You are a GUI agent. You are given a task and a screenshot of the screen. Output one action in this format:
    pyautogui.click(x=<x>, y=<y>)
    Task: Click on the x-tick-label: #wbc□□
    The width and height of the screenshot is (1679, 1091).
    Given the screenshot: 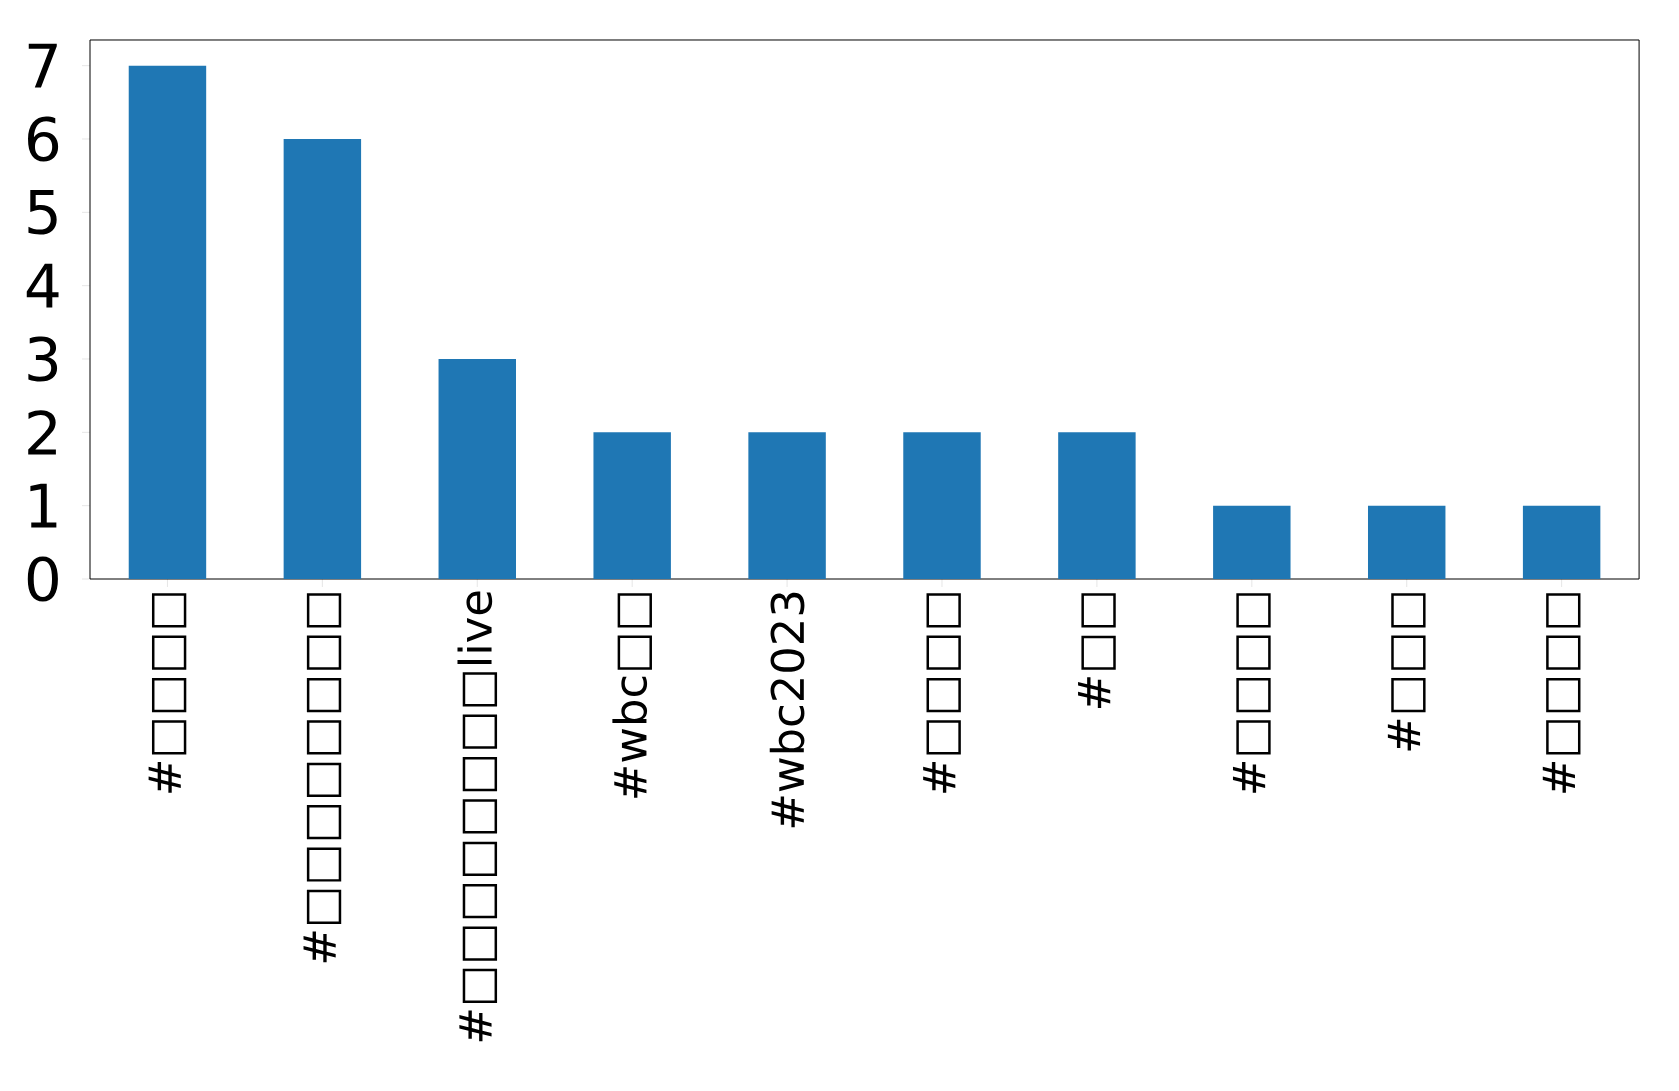 What is the action you would take?
    pyautogui.click(x=632, y=695)
    